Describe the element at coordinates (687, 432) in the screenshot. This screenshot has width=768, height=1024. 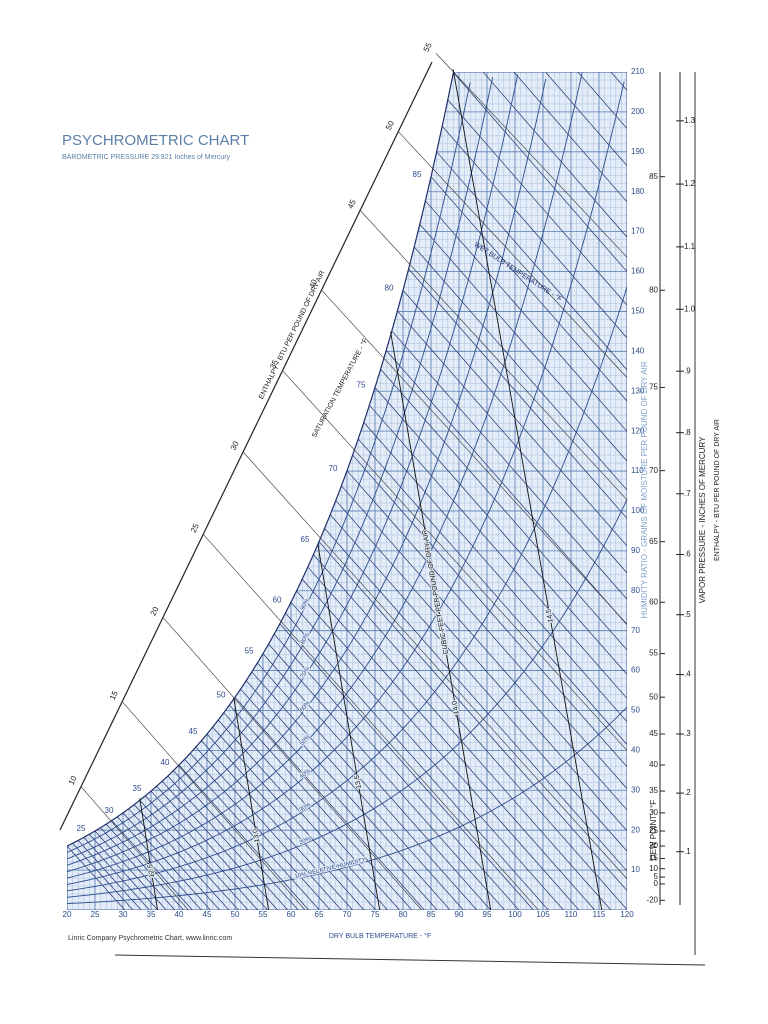
I see `vapor-pressure-tick-label: .8` at that location.